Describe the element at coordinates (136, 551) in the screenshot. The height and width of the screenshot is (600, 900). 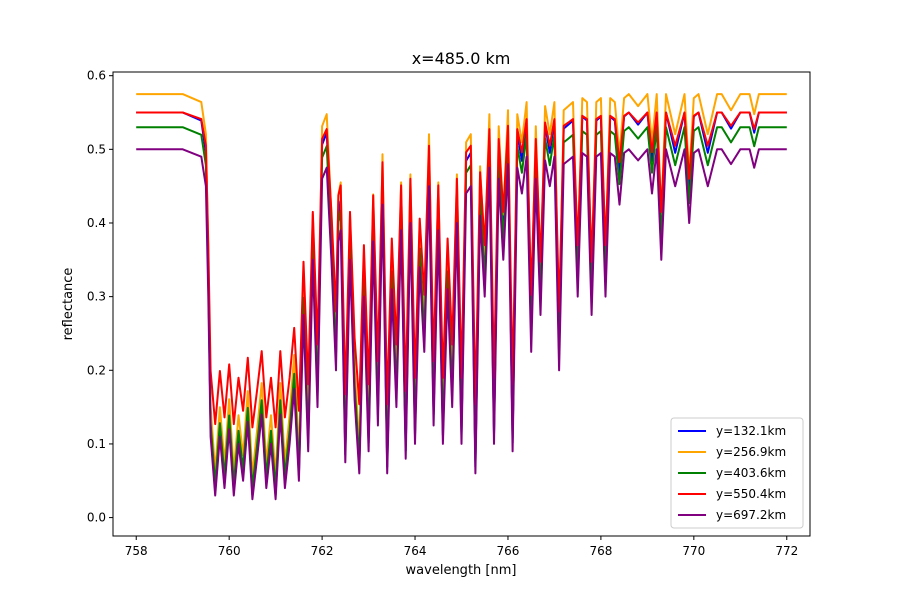
I see `x-tick-label: 758` at that location.